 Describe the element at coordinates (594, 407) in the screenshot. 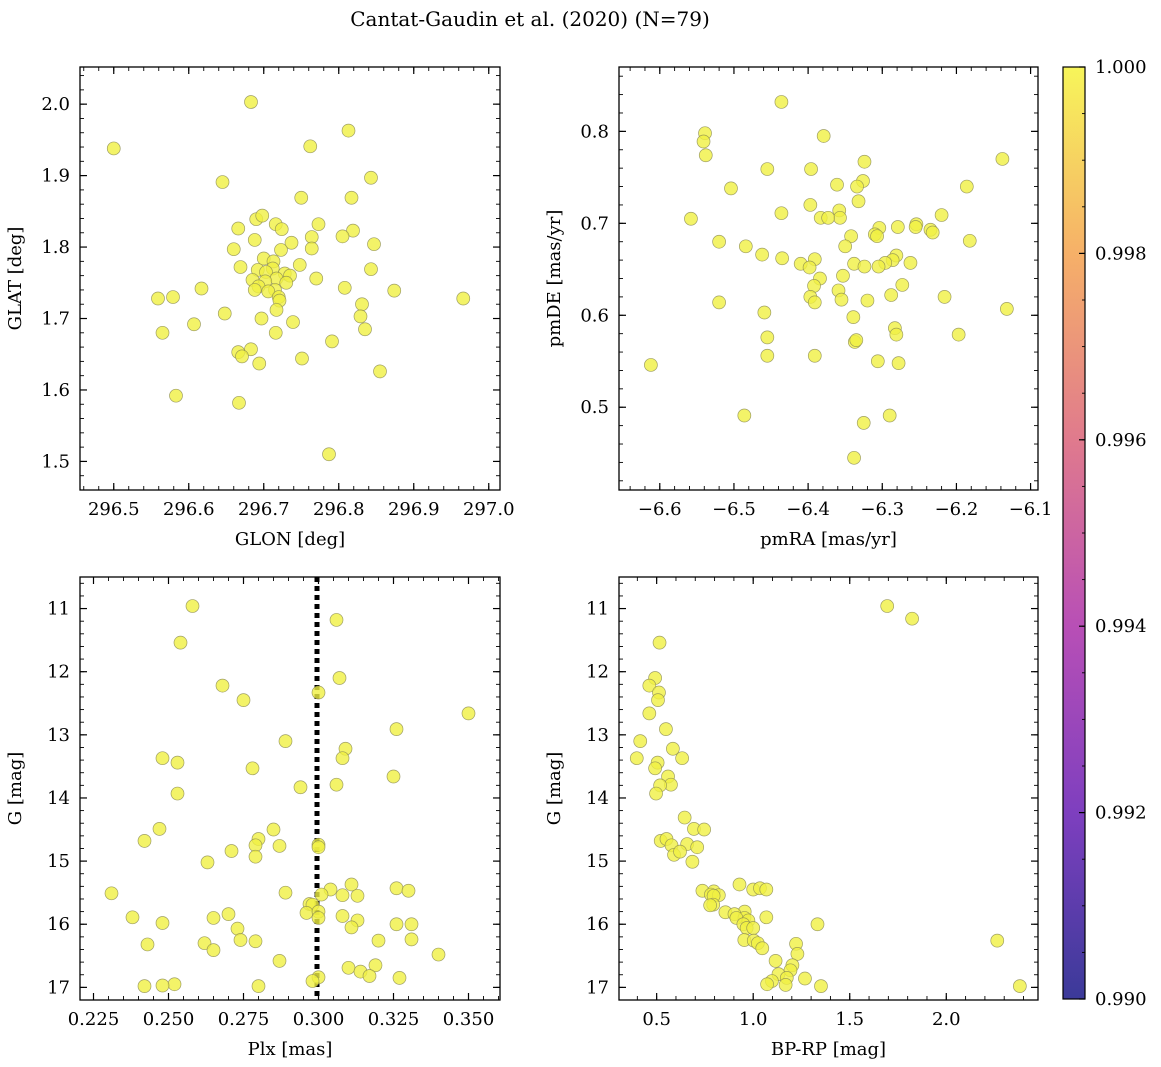

I see `y-tick-label: 0.5` at that location.